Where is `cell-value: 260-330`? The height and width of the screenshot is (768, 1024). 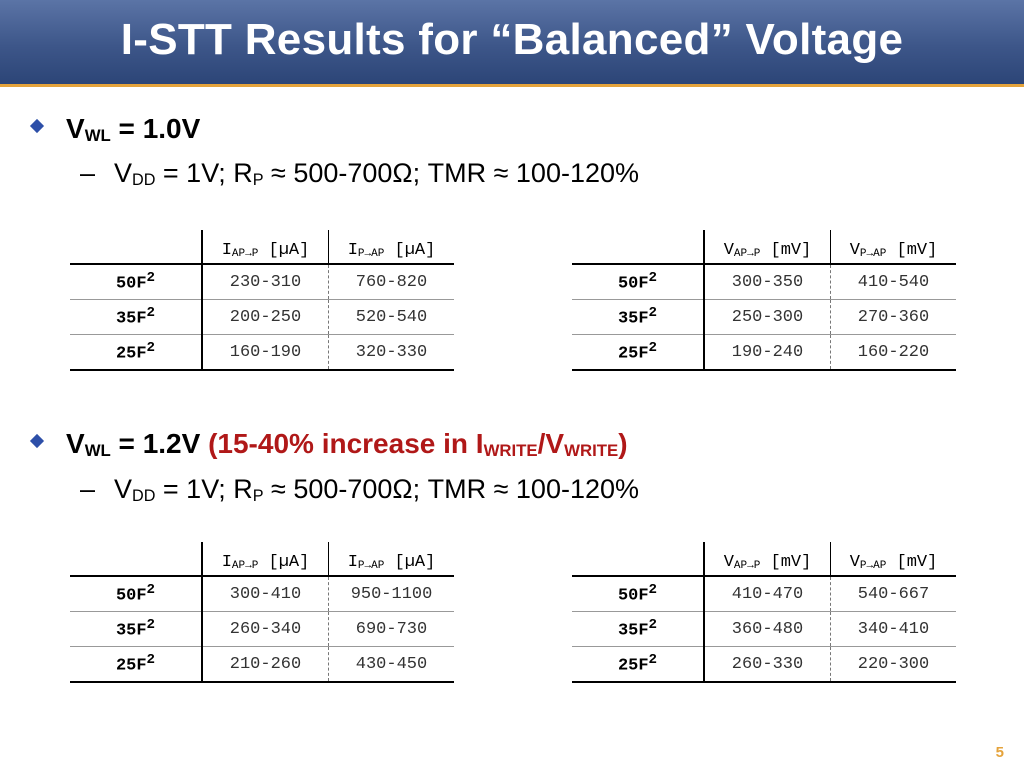
cell-value: 260-330 is located at coordinates (767, 664).